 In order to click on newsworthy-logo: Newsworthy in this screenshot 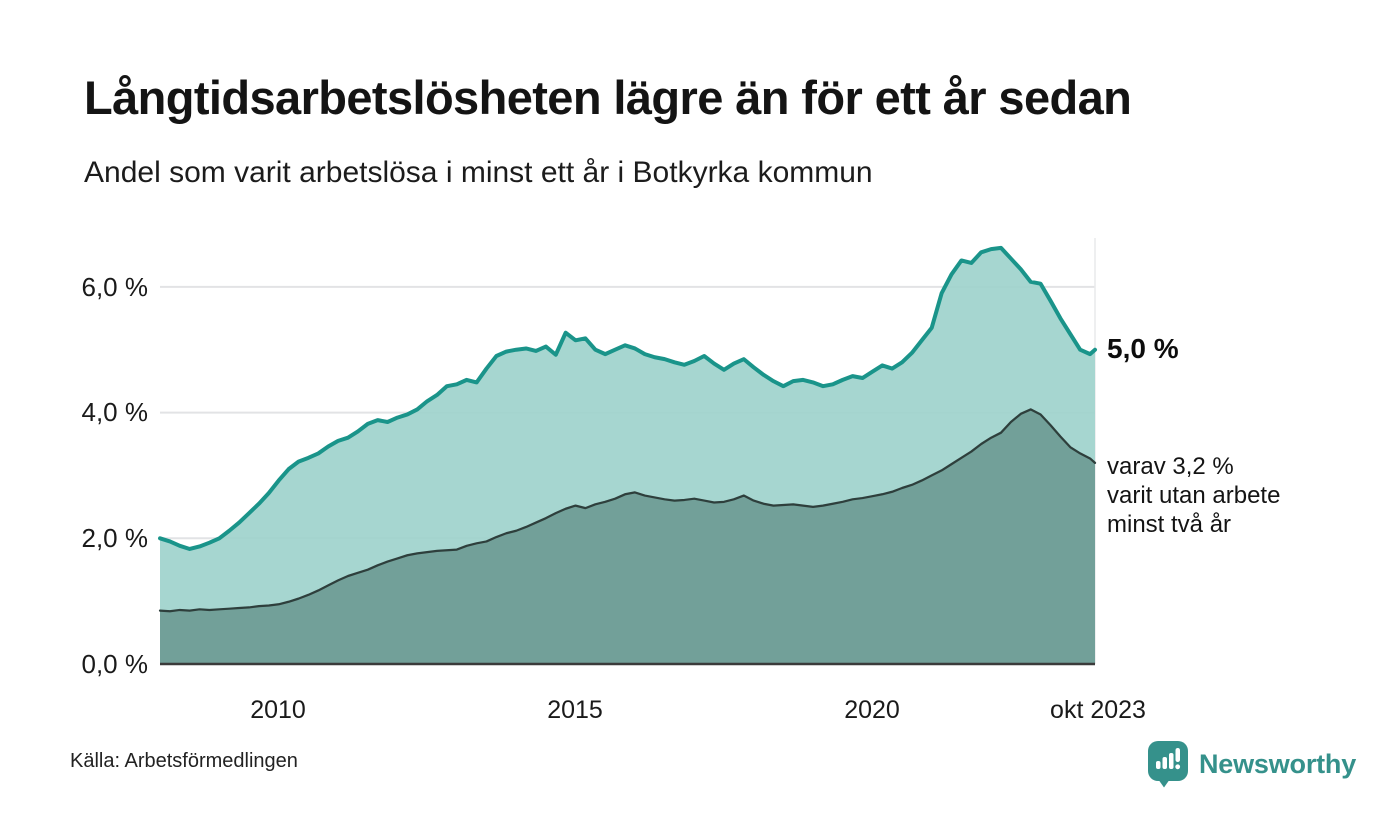, I will do `click(1251, 764)`.